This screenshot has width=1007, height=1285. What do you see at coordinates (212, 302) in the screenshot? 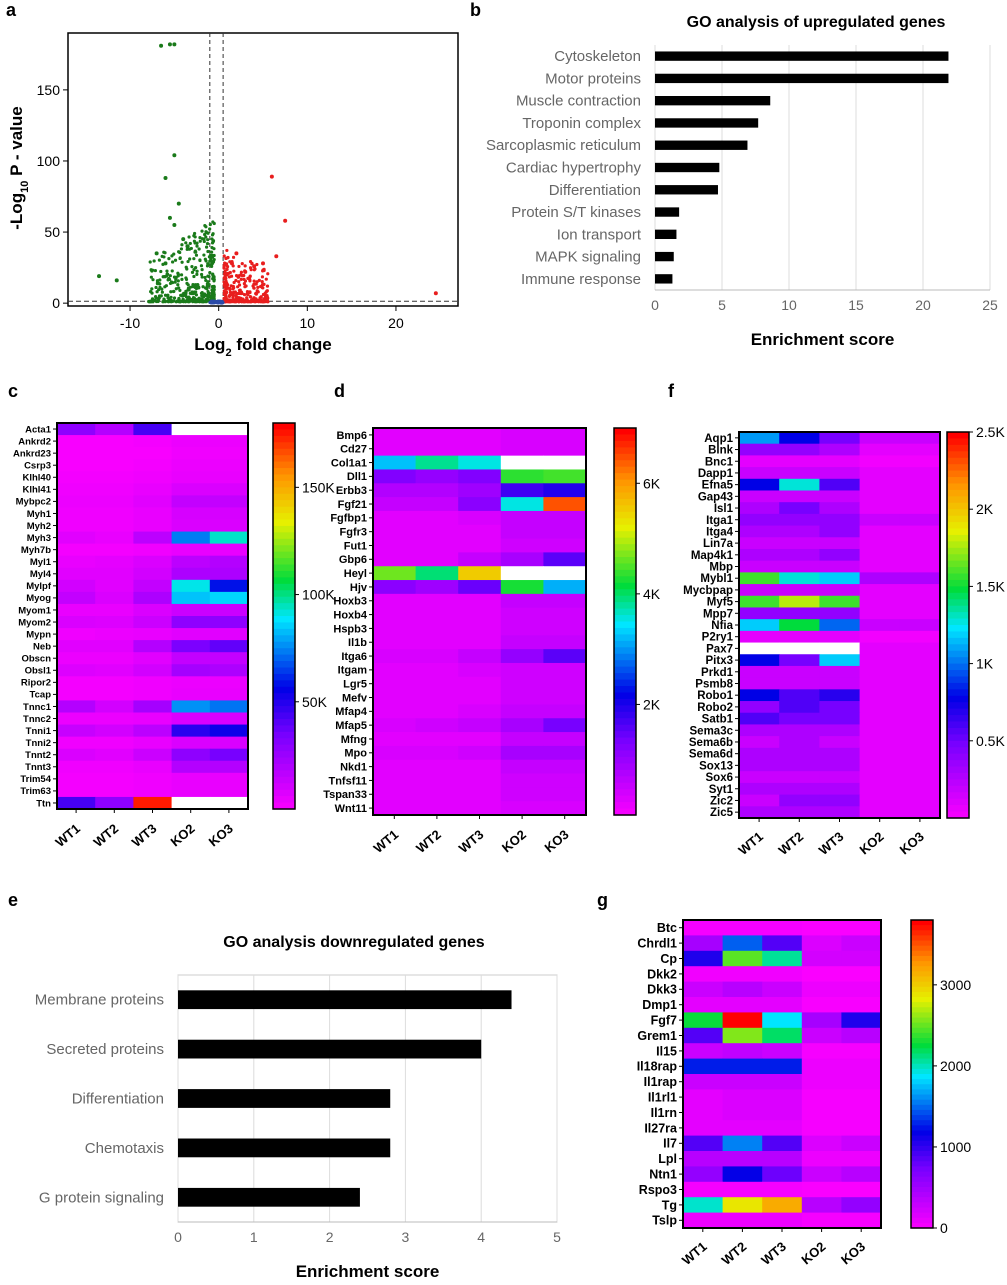
I see `point-ns` at bounding box center [212, 302].